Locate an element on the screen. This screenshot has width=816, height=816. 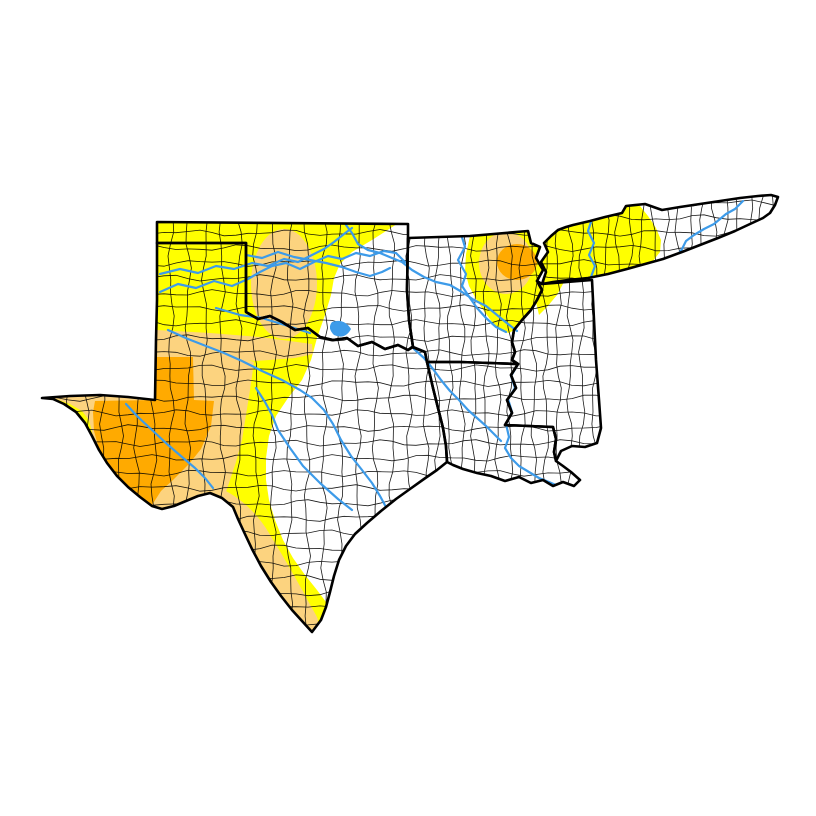
canadian-river is located at coordinates (282, 271).